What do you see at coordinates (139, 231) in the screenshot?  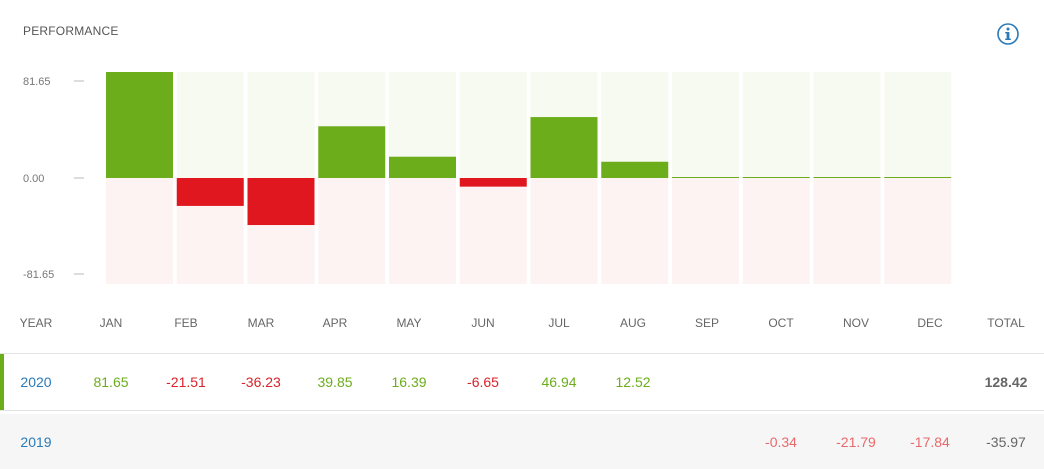 I see `bar-bg-negative-jan` at bounding box center [139, 231].